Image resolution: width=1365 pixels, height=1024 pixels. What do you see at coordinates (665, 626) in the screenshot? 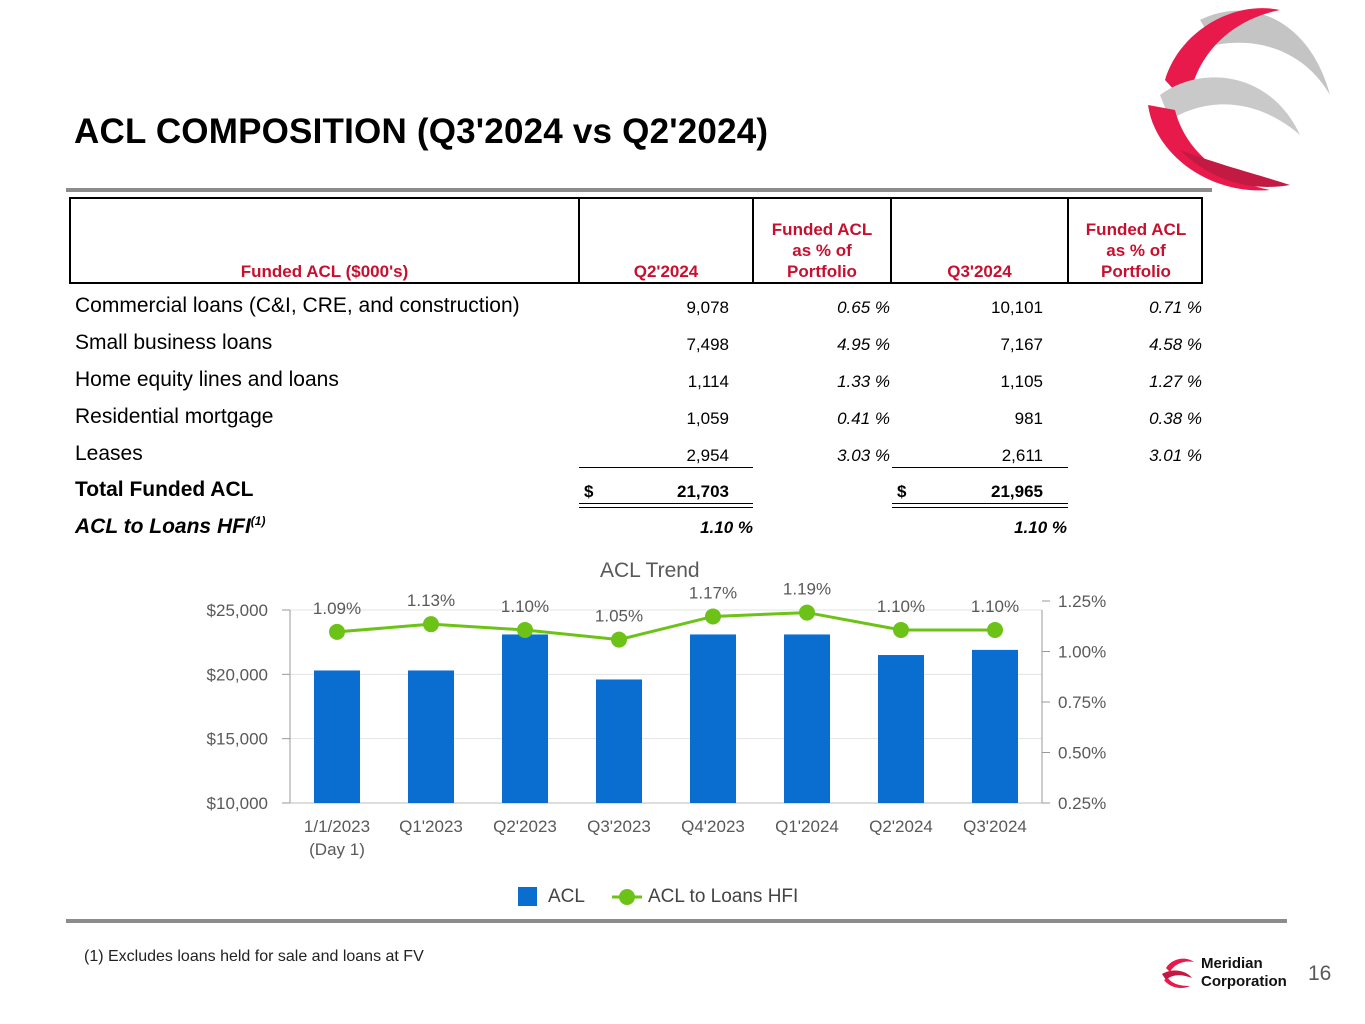
I see `acl-ratio-line` at bounding box center [665, 626].